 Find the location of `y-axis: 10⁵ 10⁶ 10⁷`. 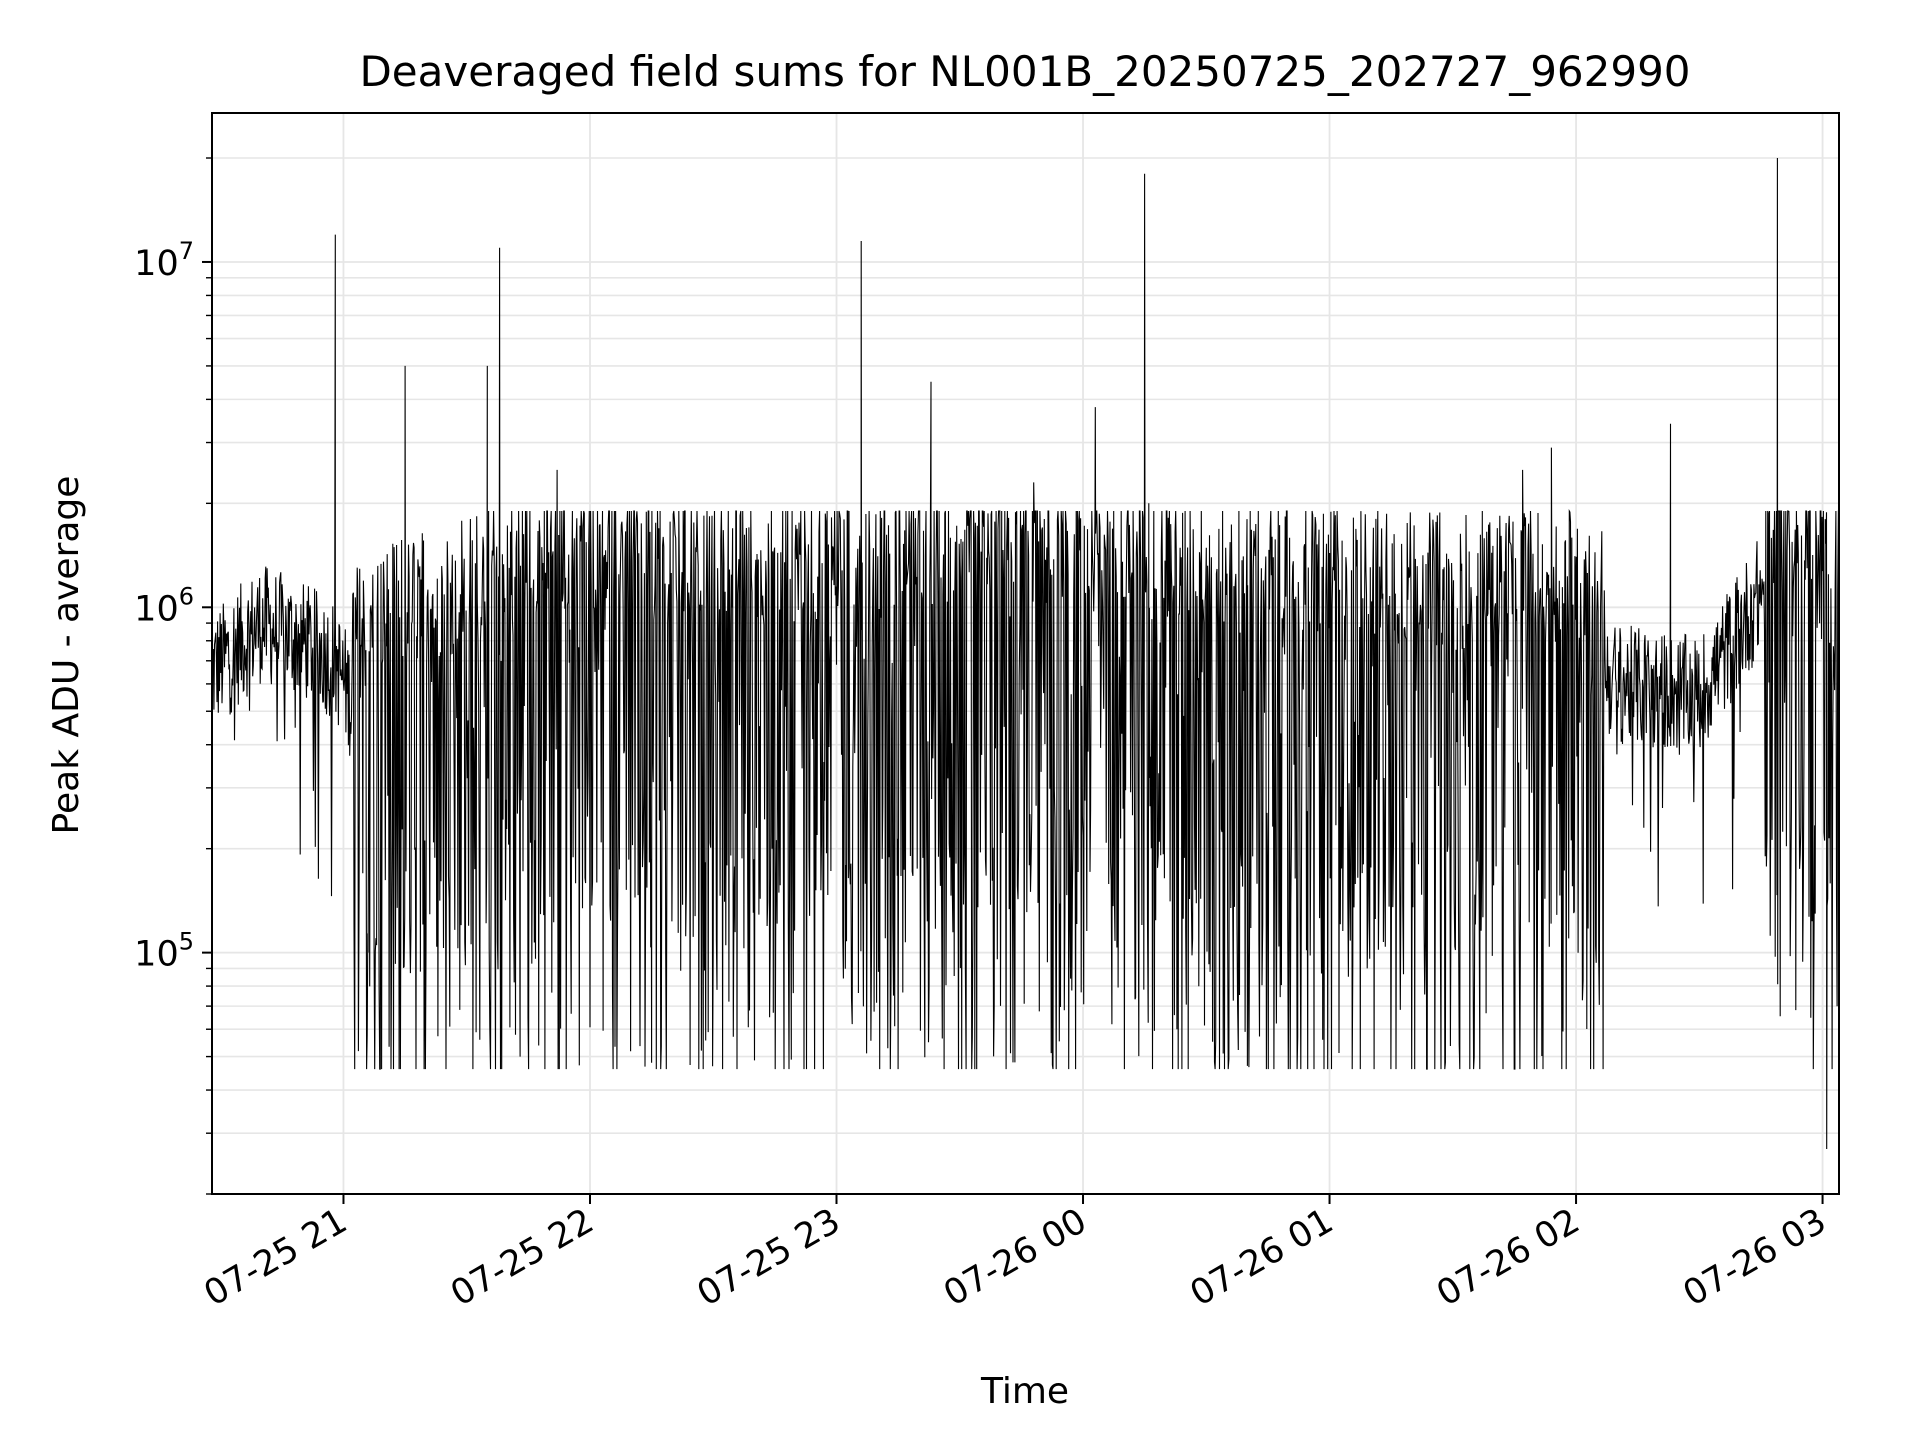

y-axis: 10⁵ 10⁶ 10⁷ is located at coordinates (173, 676).